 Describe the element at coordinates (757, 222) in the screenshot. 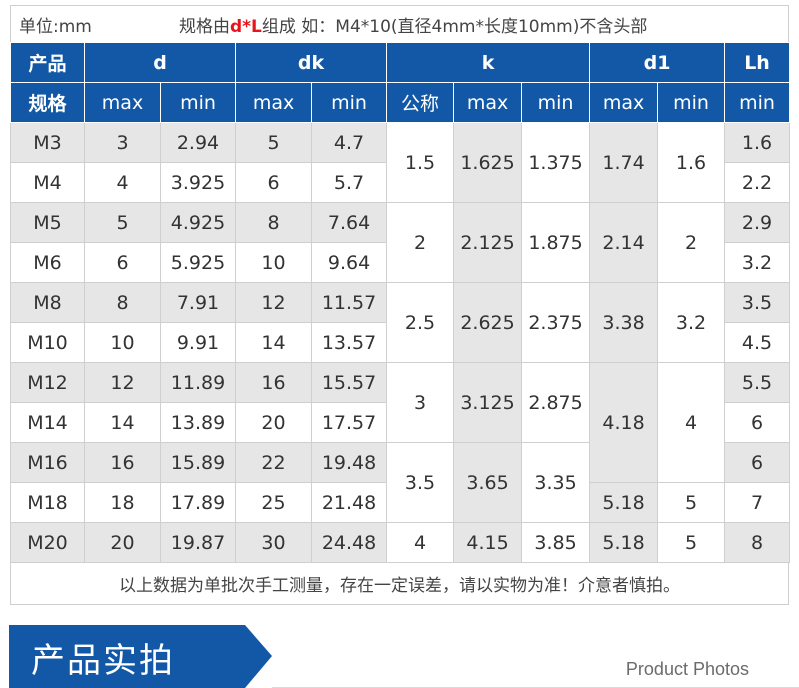

I see `cell-lh-min: 2.9` at that location.